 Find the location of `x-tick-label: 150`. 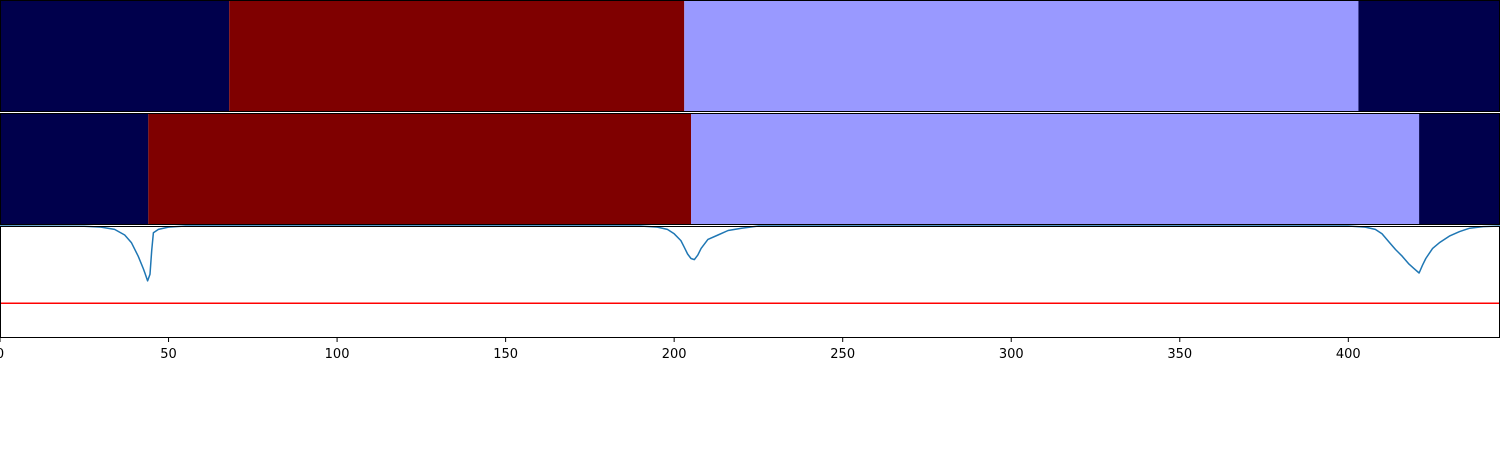

x-tick-label: 150 is located at coordinates (505, 354).